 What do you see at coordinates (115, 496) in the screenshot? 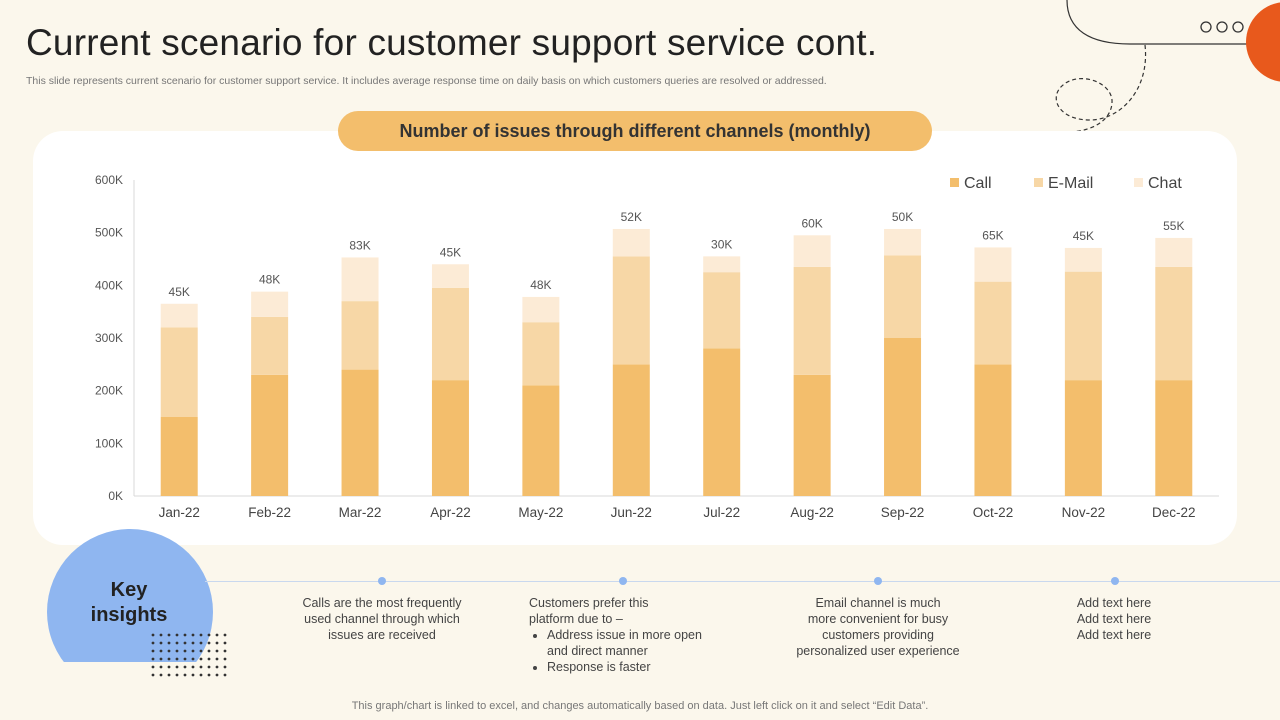
I see `y-tick-label: 0K` at bounding box center [115, 496].